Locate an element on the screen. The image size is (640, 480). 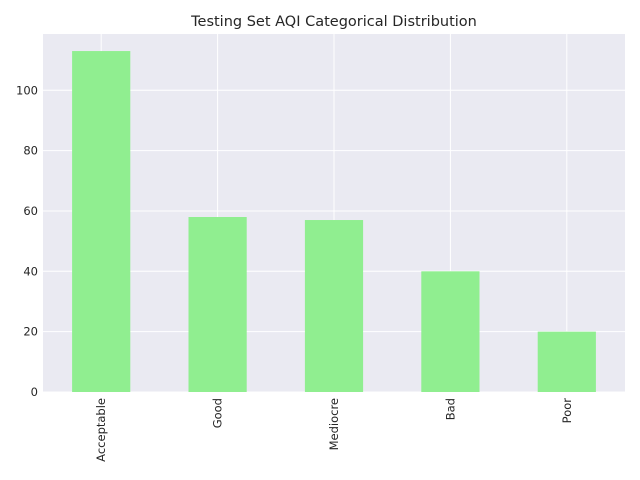
y-tick-label: 40 is located at coordinates (30, 271).